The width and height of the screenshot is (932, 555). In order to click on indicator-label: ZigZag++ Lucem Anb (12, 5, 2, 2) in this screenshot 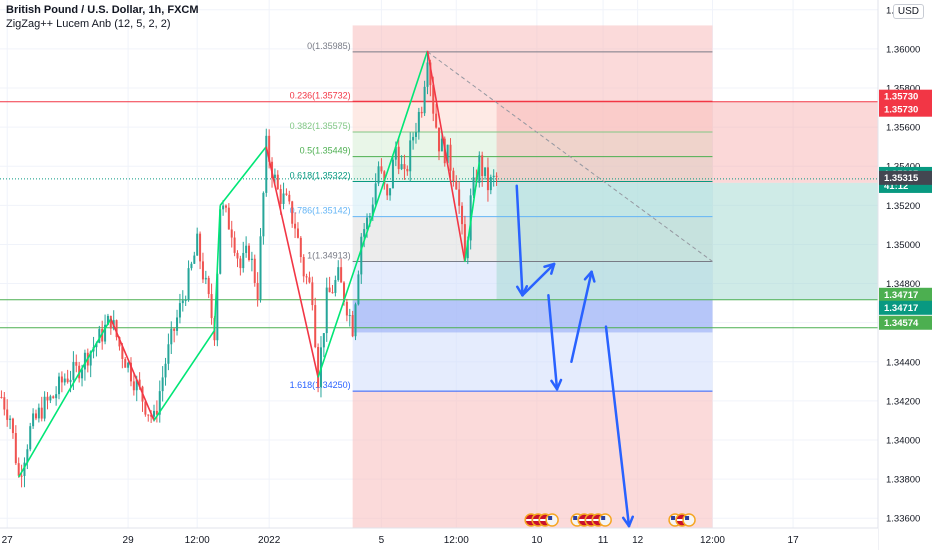, I will do `click(88, 24)`.